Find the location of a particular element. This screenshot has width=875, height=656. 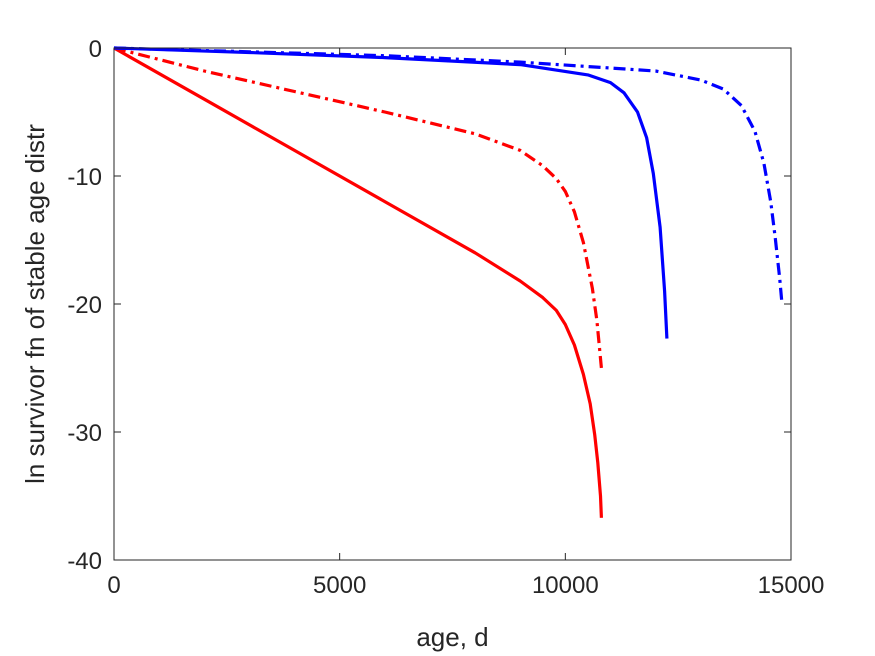

x-tick-label: 5000 is located at coordinates (339, 585).